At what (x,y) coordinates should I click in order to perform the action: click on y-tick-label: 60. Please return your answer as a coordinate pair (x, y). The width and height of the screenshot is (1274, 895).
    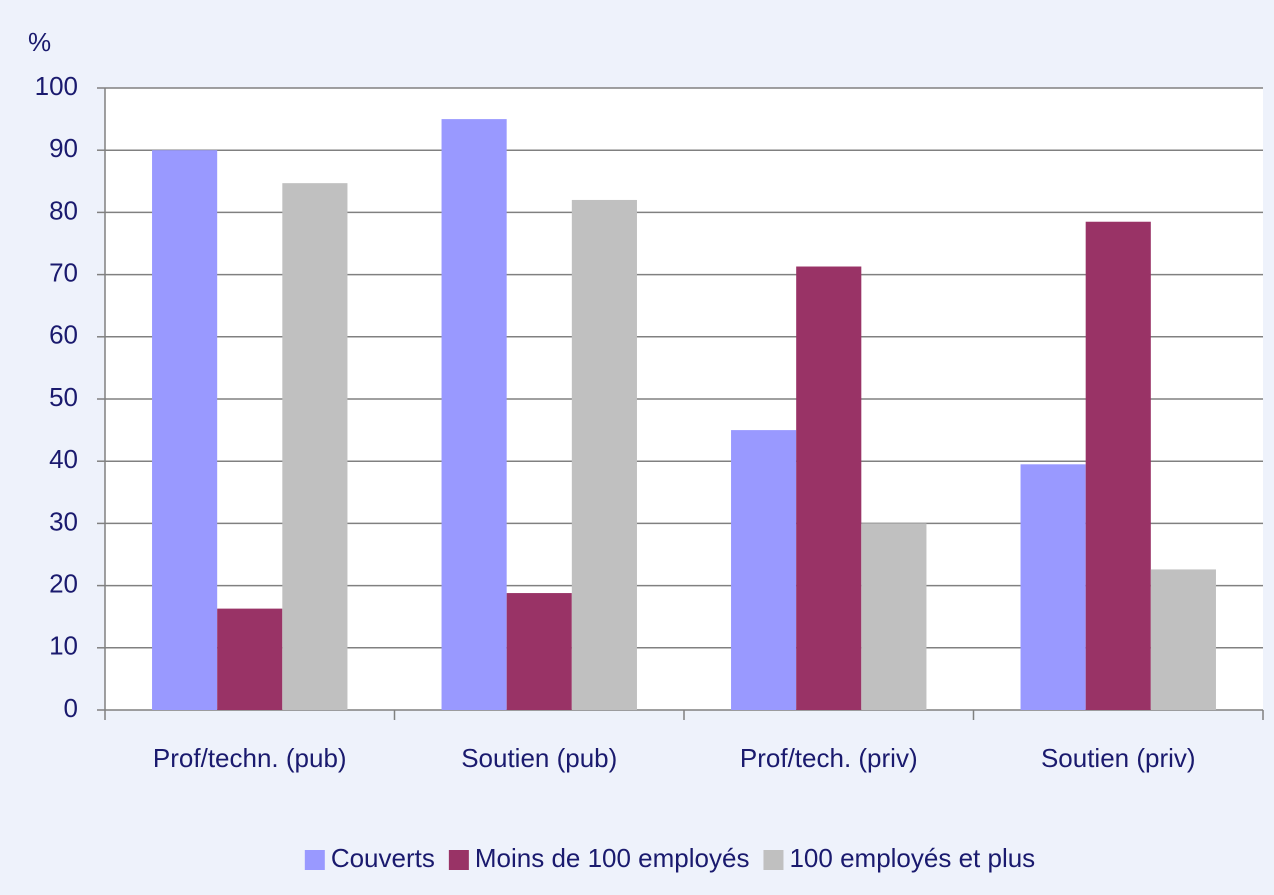
    Looking at the image, I should click on (63, 335).